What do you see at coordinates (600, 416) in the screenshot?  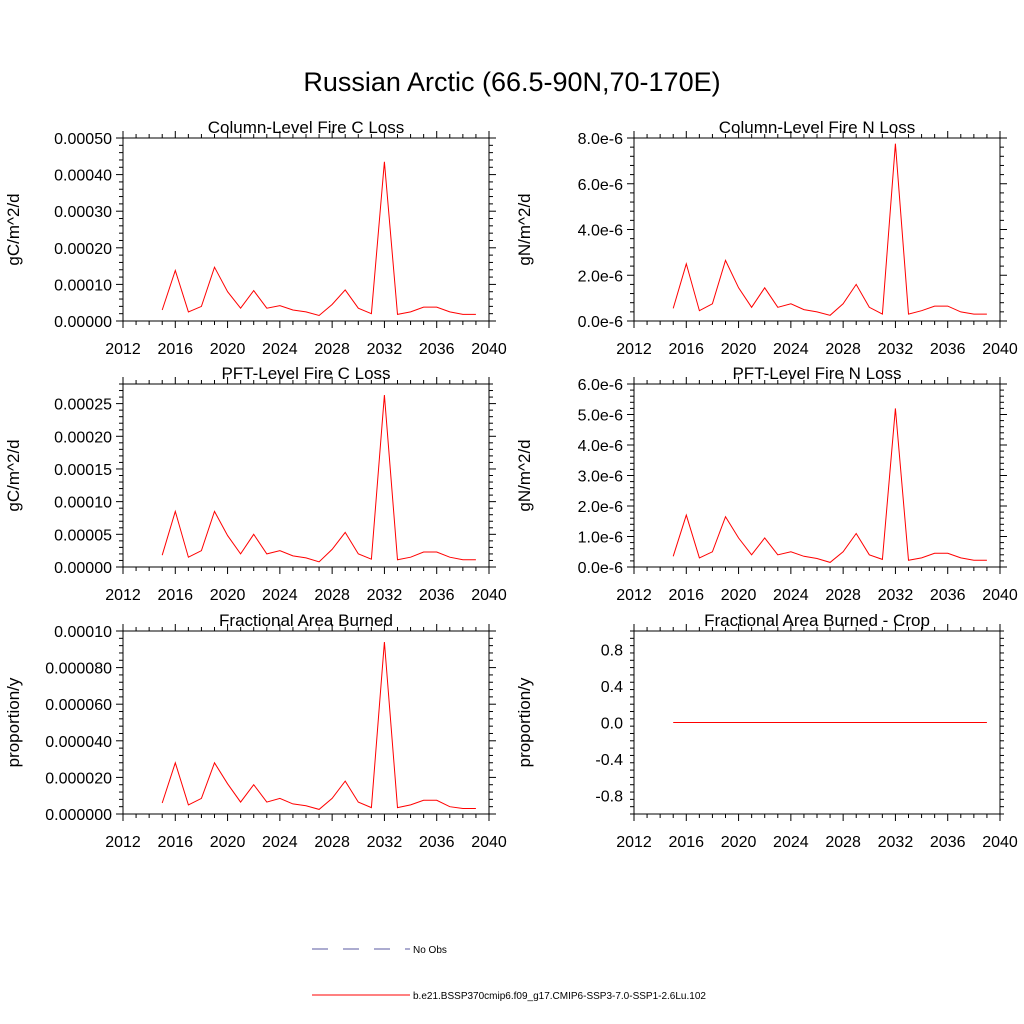 I see `y-tick-label: 5.0e-6` at bounding box center [600, 416].